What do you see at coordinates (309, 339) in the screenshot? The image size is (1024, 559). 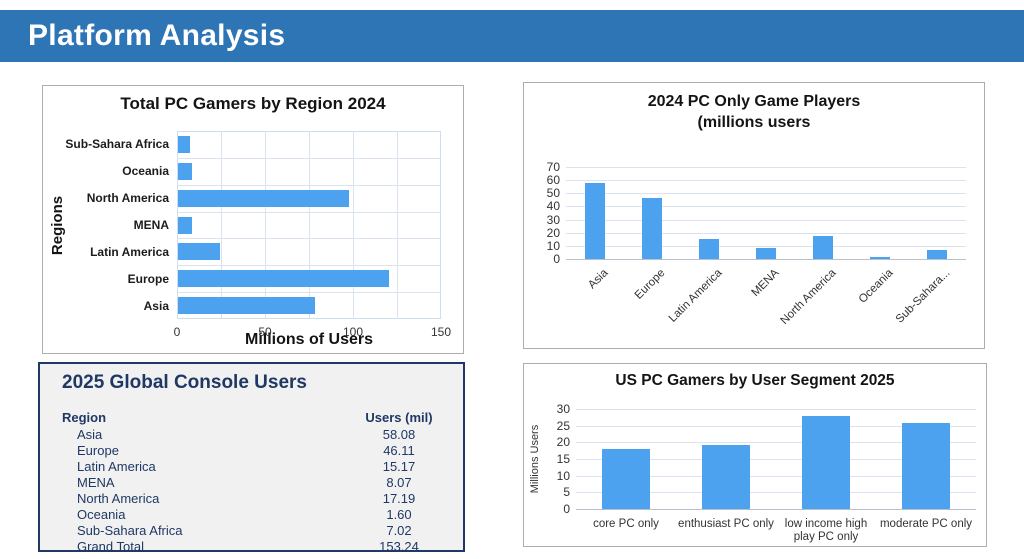 I see `x-axis-title: Millions of Users` at bounding box center [309, 339].